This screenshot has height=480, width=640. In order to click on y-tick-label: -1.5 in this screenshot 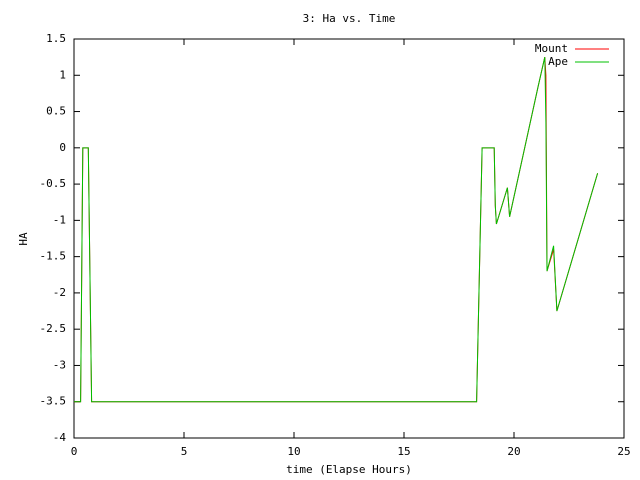, I will do `click(53, 256)`.